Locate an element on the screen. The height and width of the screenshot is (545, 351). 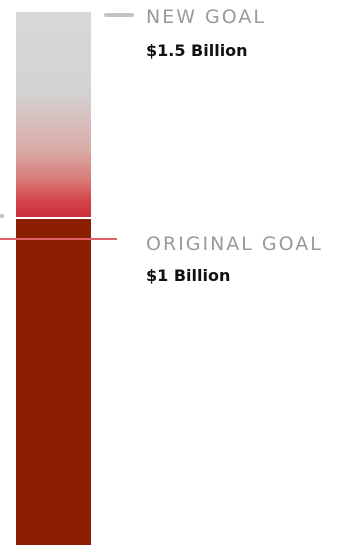
new-goal-title: NEW GOAL is located at coordinates (206, 17).